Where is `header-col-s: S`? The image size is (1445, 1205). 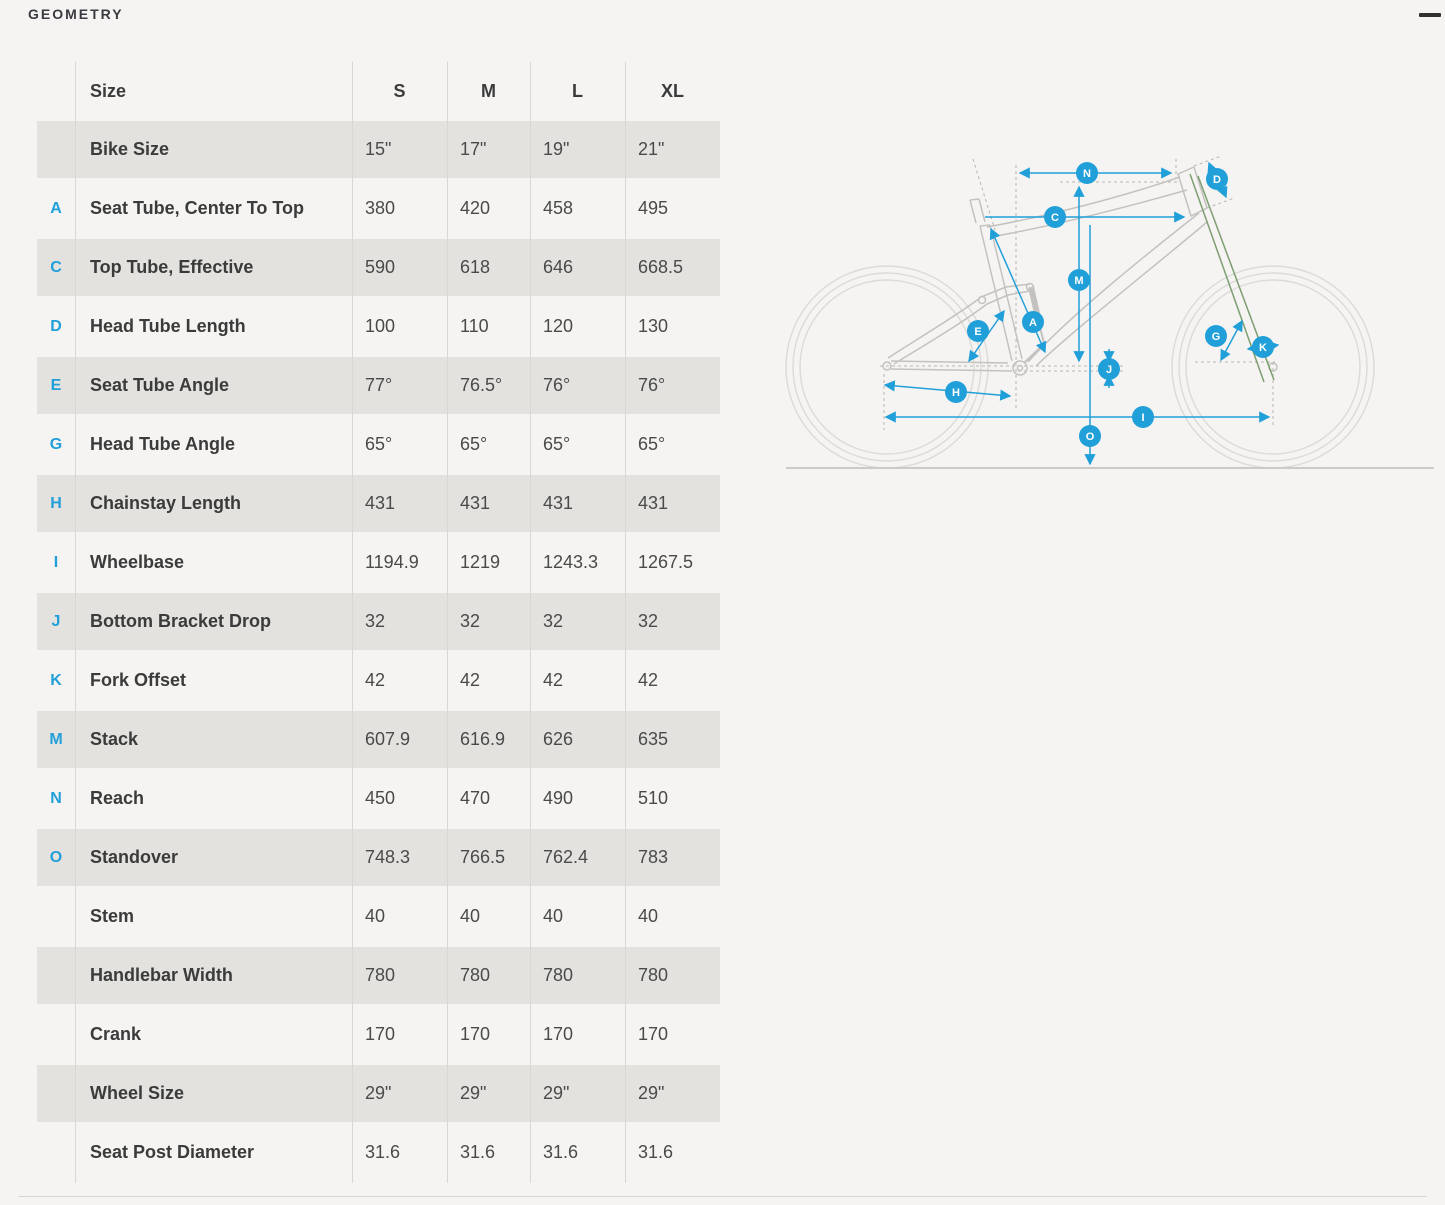 header-col-s: S is located at coordinates (399, 91).